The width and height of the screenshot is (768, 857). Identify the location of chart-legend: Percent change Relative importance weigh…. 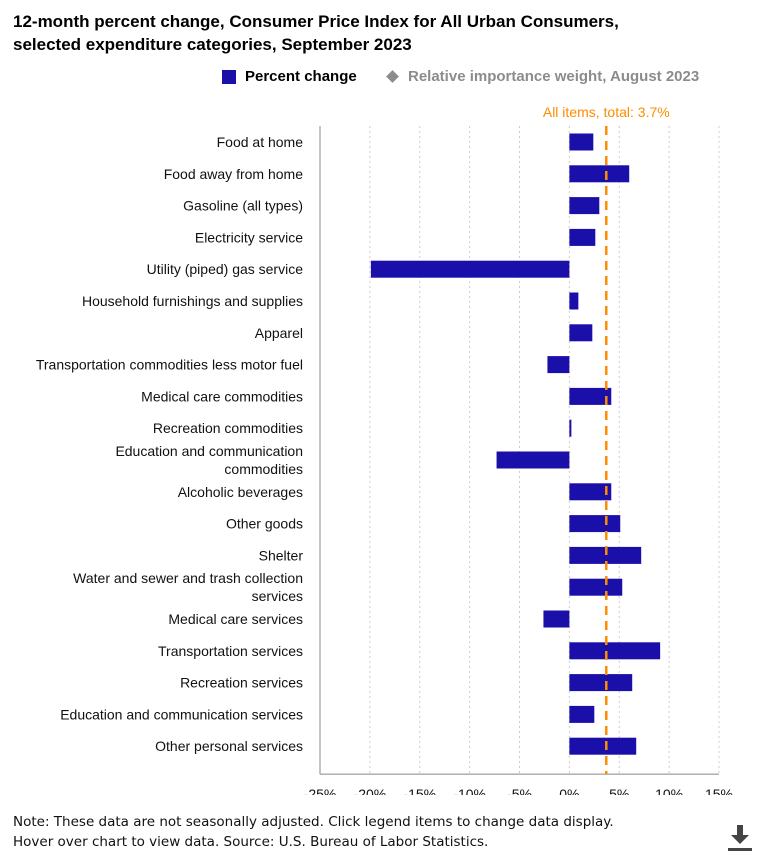
(384, 79).